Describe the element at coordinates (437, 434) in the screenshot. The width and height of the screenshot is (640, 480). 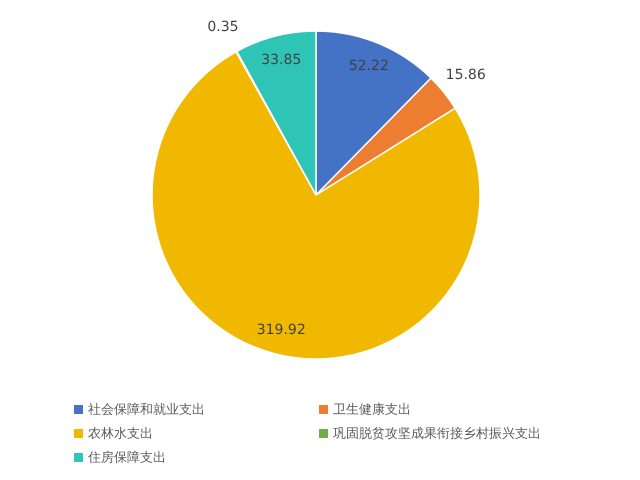
I see `legend-label: 巩固脱贫攻坚成果衔接乡村振兴支出` at that location.